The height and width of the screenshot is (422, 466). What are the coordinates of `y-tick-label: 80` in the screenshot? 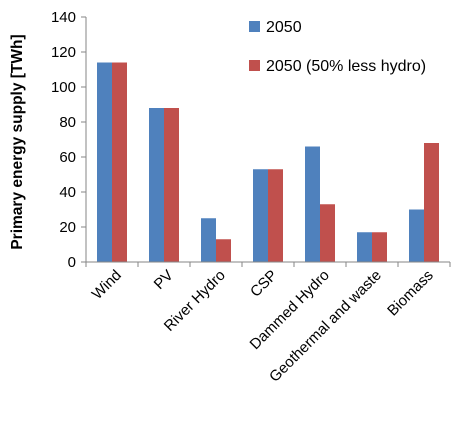 It's located at (67, 122).